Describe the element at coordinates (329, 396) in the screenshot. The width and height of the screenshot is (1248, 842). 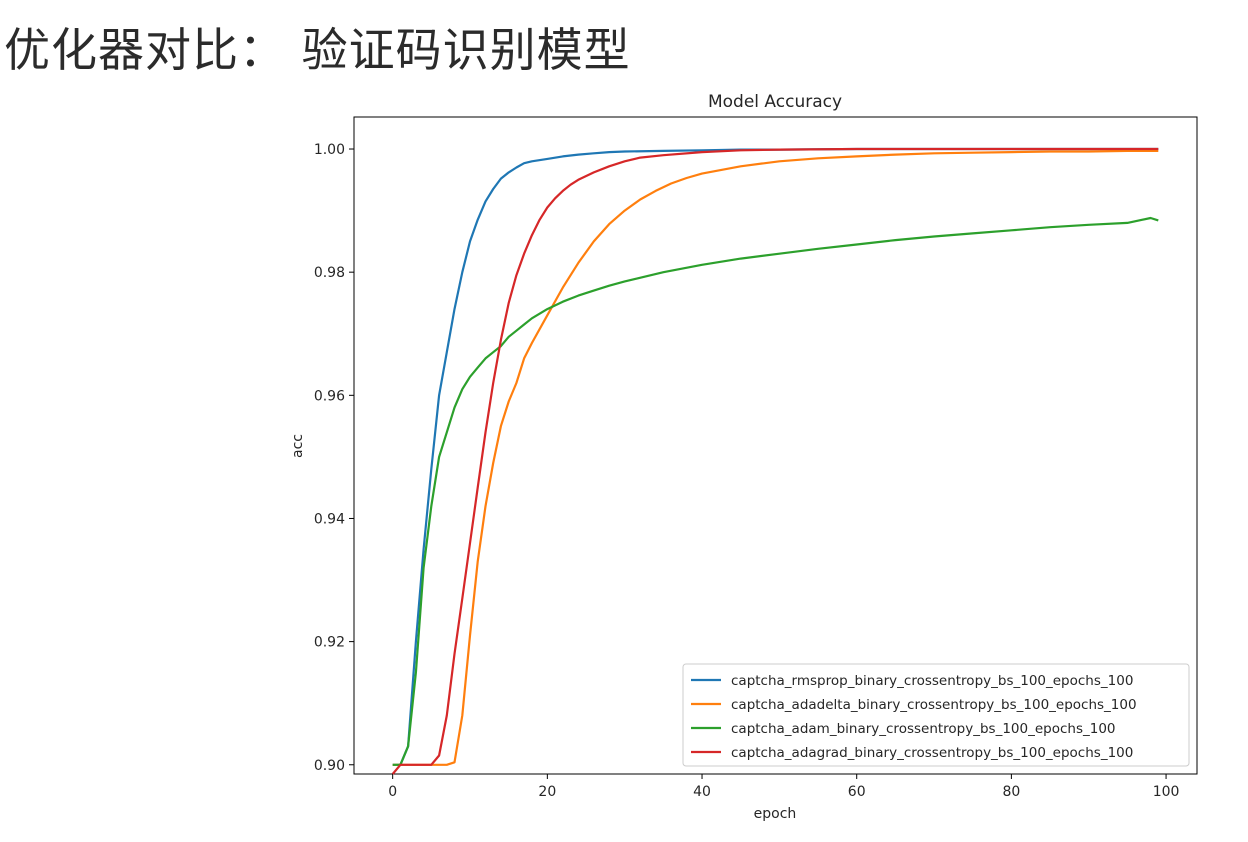
I see `y-tick-label: 0.96` at that location.